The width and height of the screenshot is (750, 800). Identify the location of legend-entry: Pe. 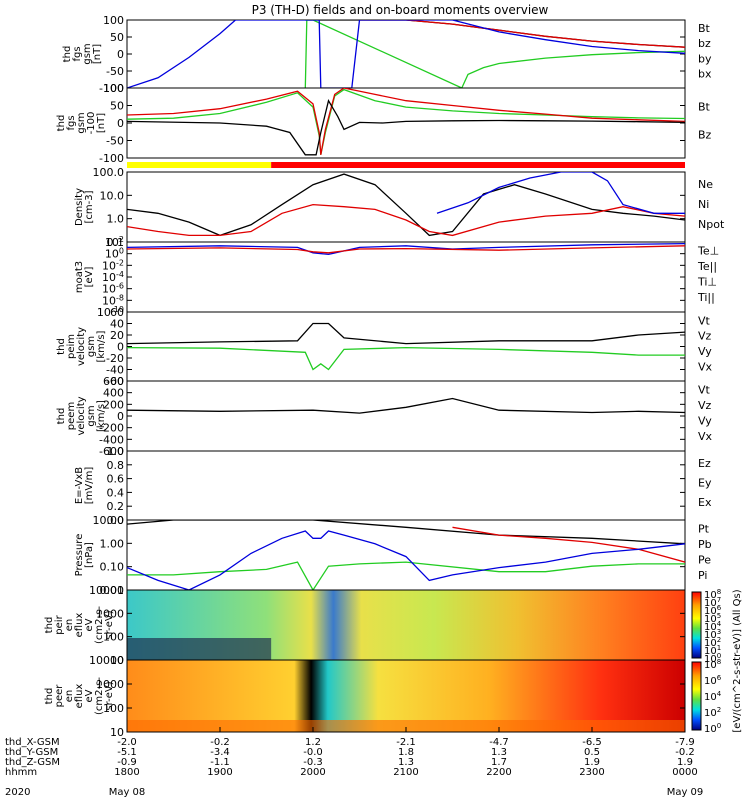
(704, 560).